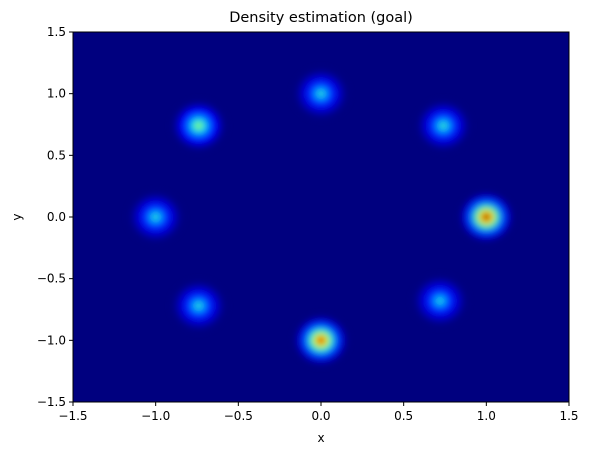 This screenshot has width=589, height=455. Describe the element at coordinates (568, 416) in the screenshot. I see `x-tick-label: 1.5` at that location.